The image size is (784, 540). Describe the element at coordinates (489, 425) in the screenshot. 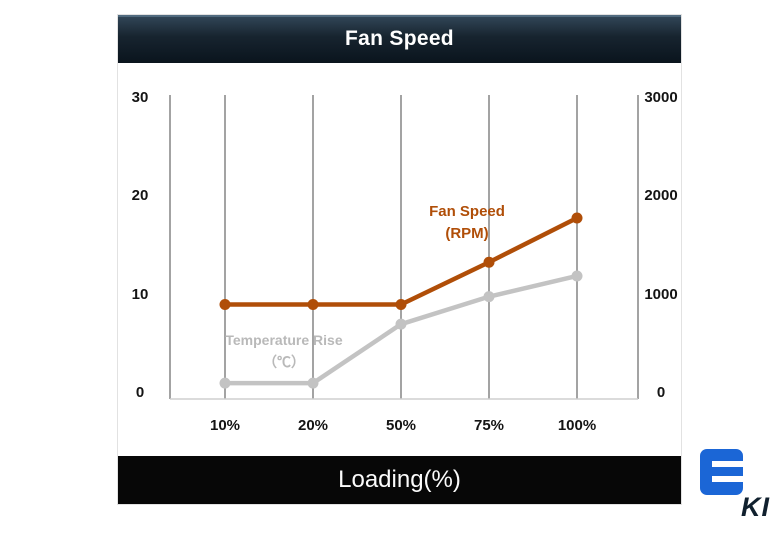

I see `x-axis-tick: 75%` at that location.